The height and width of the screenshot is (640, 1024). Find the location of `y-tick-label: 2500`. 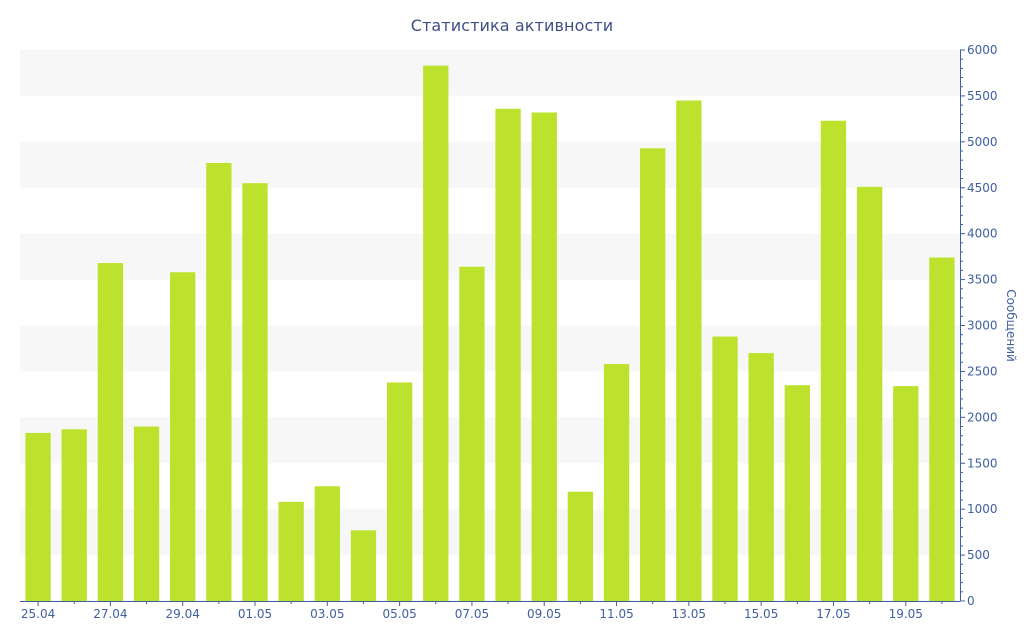

y-tick-label: 2500 is located at coordinates (982, 371).